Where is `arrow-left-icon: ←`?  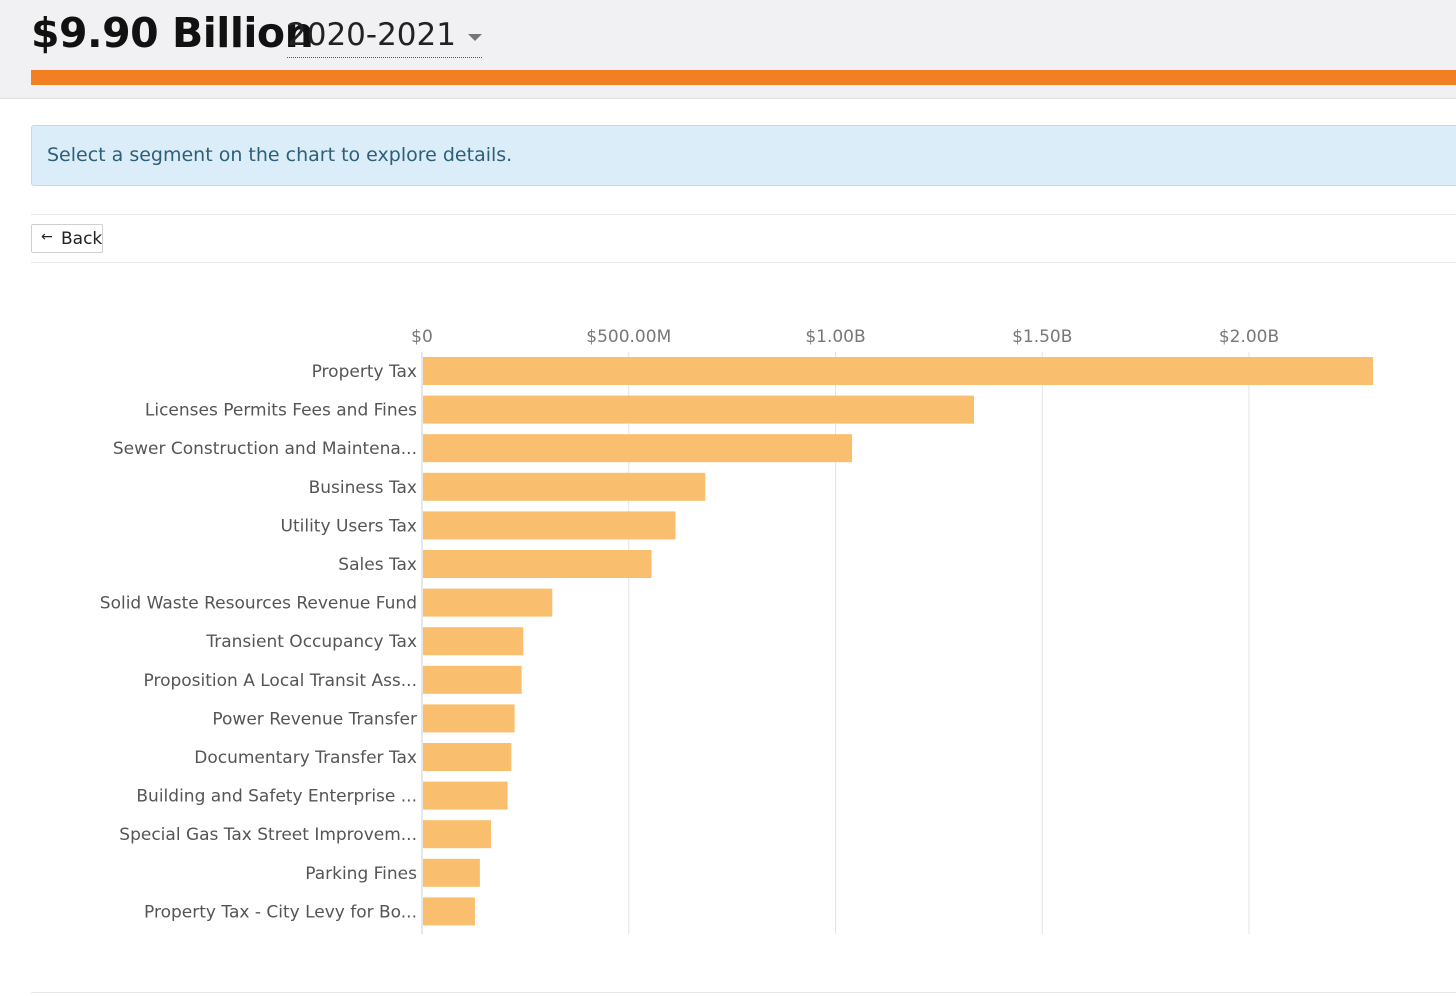 arrow-left-icon: ← is located at coordinates (47, 237).